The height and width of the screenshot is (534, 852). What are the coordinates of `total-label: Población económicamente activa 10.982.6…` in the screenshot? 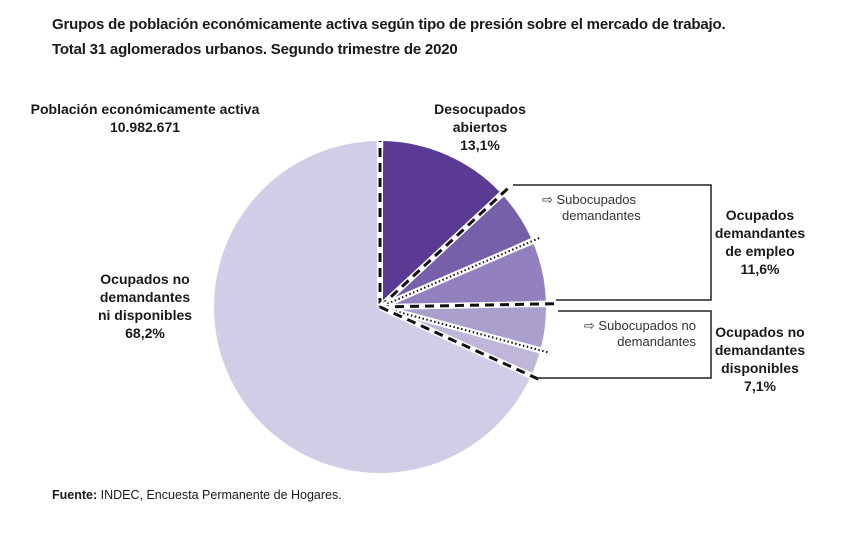 It's located at (145, 118).